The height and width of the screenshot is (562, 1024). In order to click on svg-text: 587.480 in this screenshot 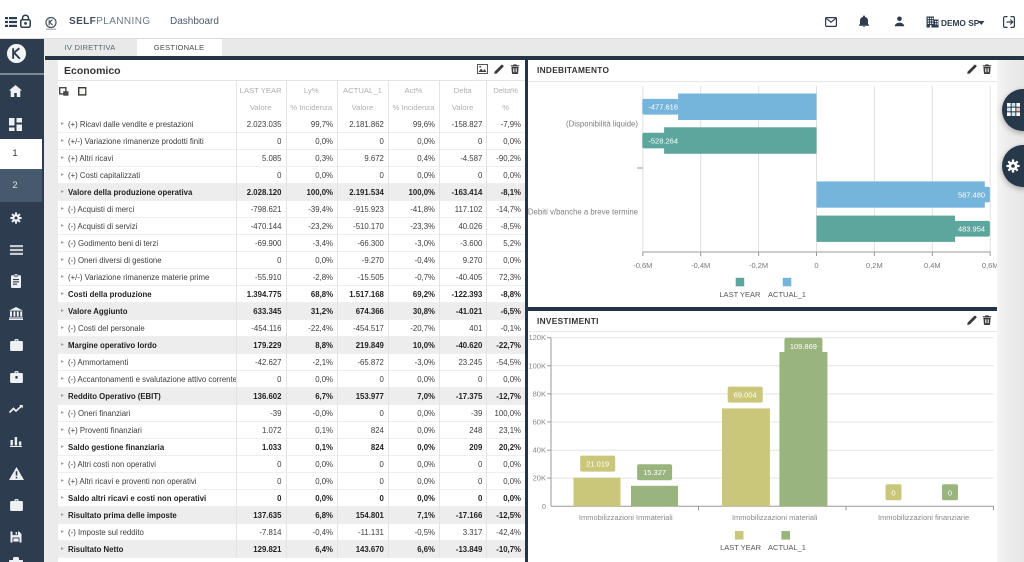, I will do `click(971, 195)`.